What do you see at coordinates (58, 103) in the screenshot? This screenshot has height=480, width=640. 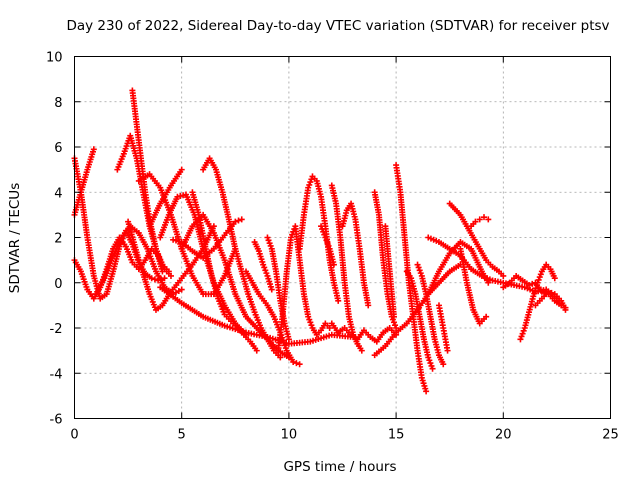 I see `y-tick-label: 8` at bounding box center [58, 103].